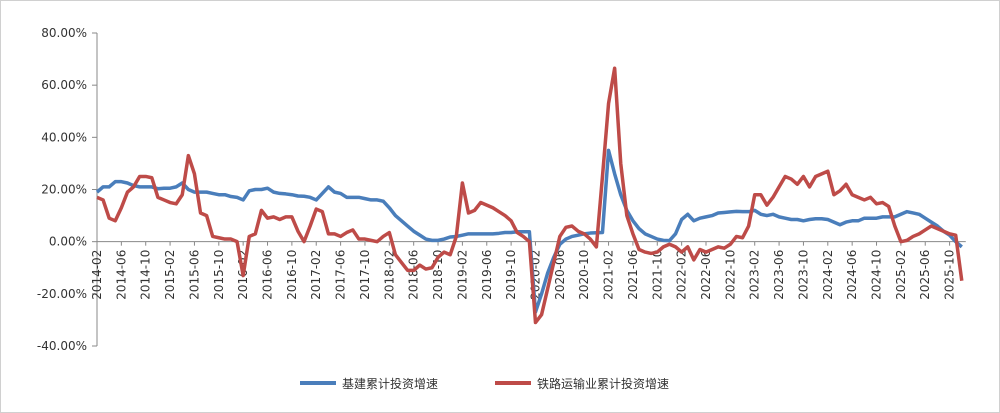 This screenshot has width=1000, height=413. Describe the element at coordinates (316, 275) in the screenshot. I see `x-tick-label: 2017-02` at that location.